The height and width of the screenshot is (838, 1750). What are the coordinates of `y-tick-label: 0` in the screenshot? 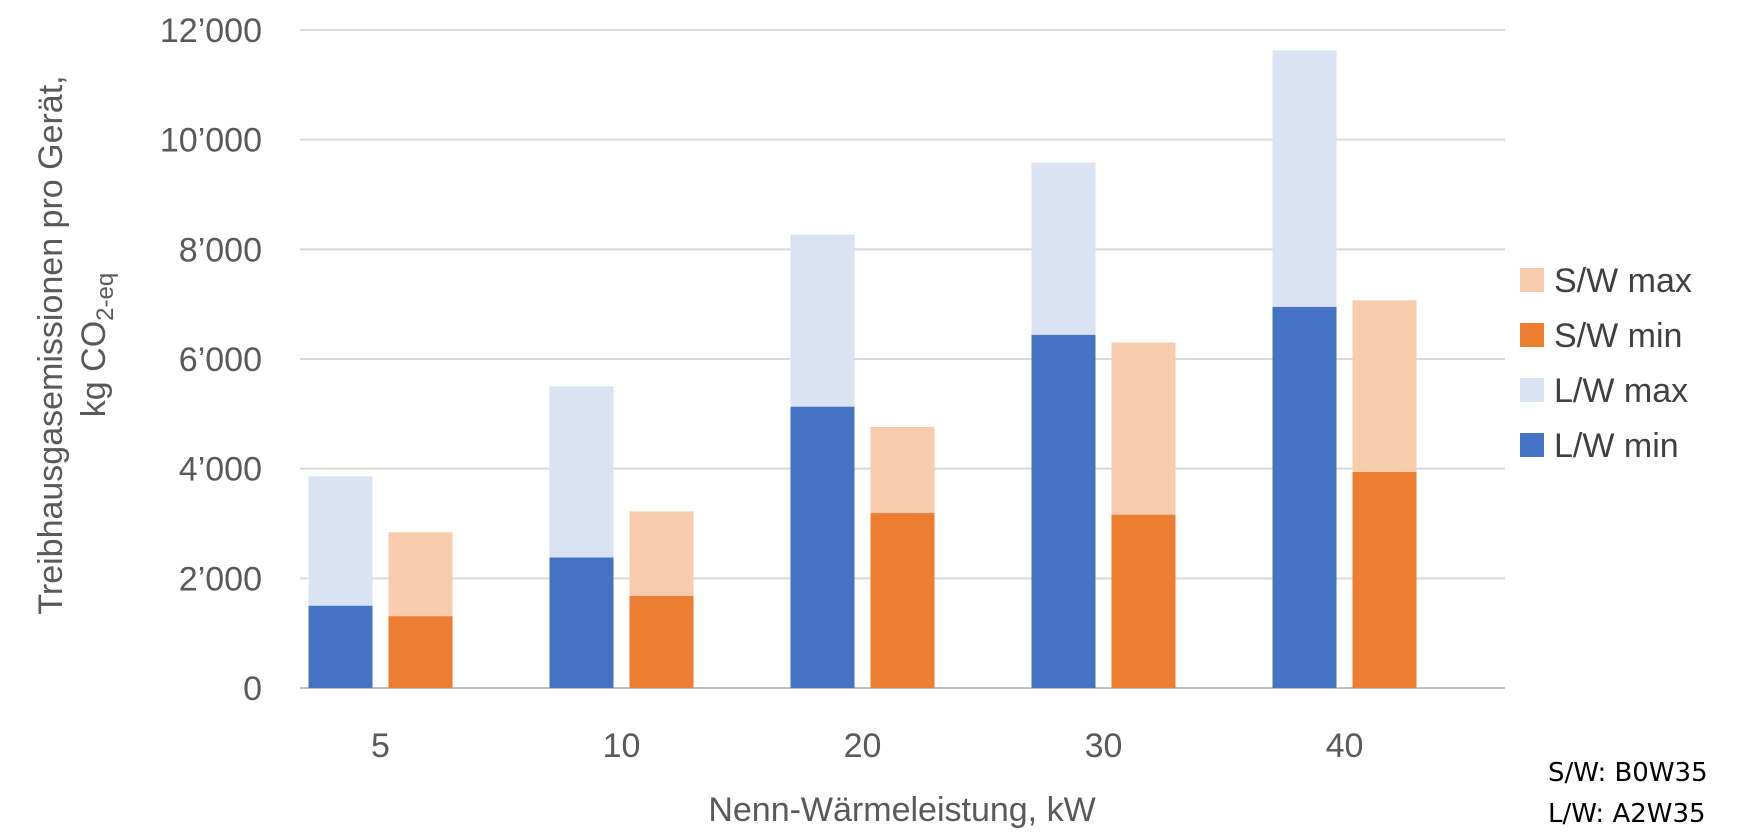 It's located at (252, 689).